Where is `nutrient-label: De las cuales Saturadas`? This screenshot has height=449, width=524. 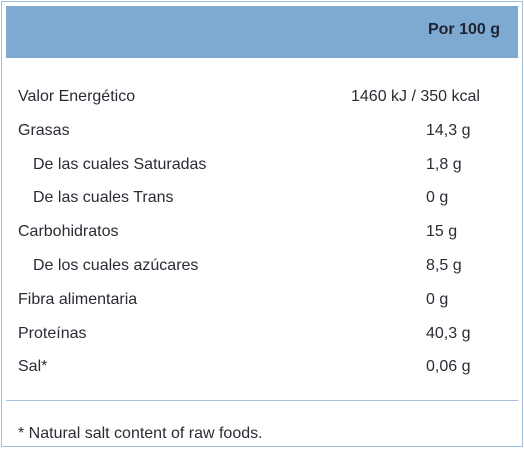
nutrient-label: De las cuales Saturadas is located at coordinates (120, 164).